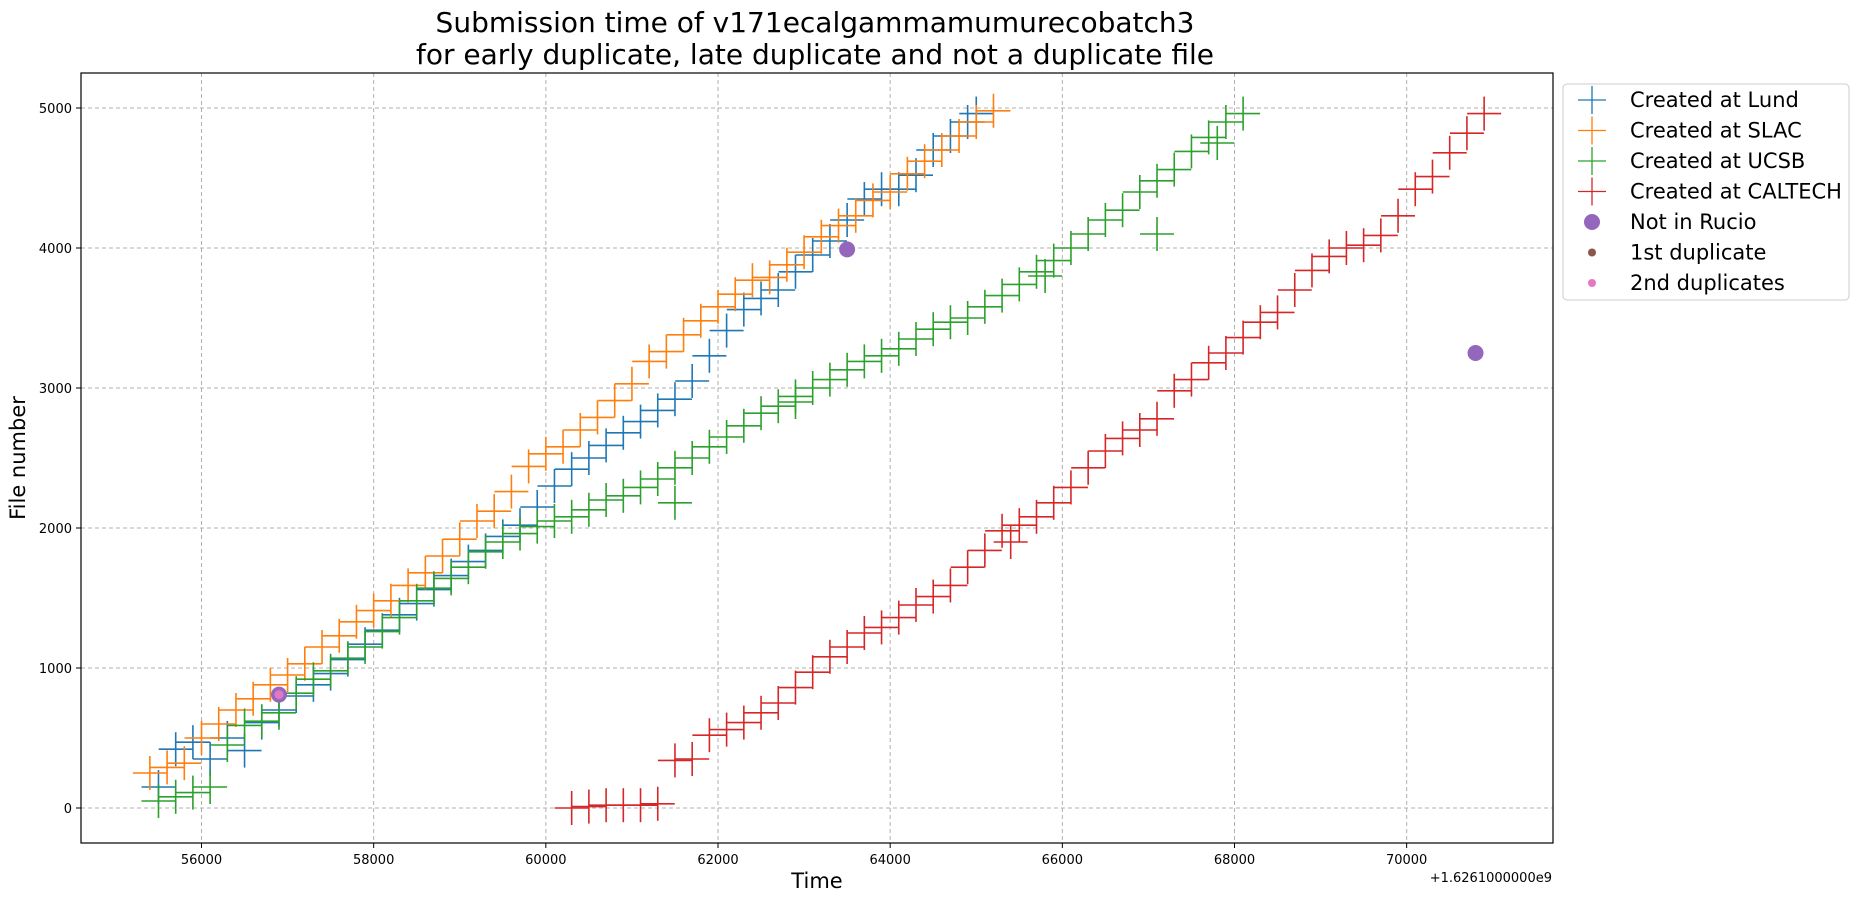 This screenshot has width=1858, height=902. Describe the element at coordinates (816, 881) in the screenshot. I see `x-axis-label: Time` at that location.